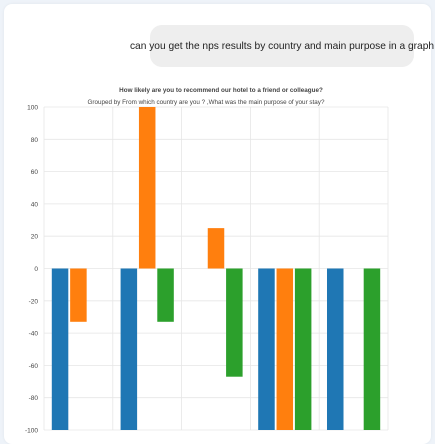  Describe the element at coordinates (35, 204) in the screenshot. I see `y-tick-label: 40` at that location.